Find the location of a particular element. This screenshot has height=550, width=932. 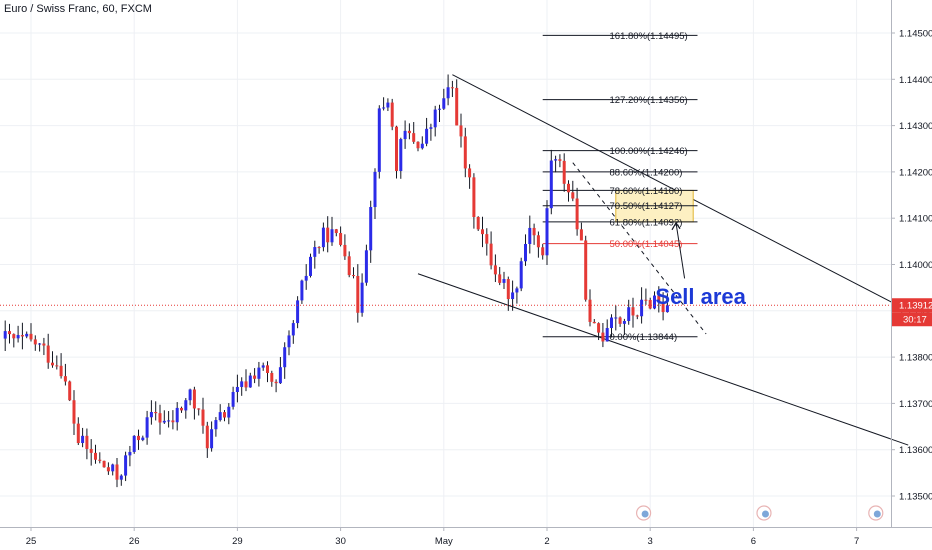

time-tick-label: 25 is located at coordinates (31, 541).